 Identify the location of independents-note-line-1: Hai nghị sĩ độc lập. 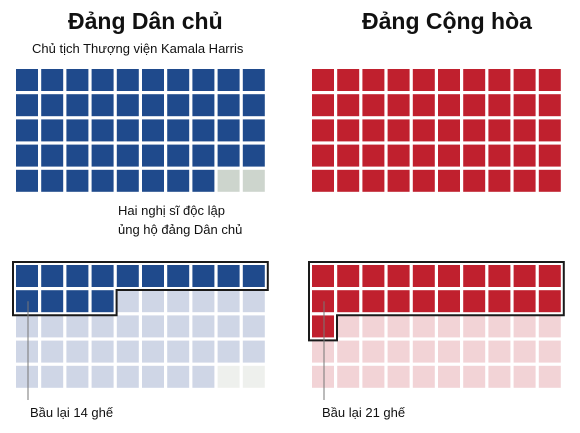
(171, 210).